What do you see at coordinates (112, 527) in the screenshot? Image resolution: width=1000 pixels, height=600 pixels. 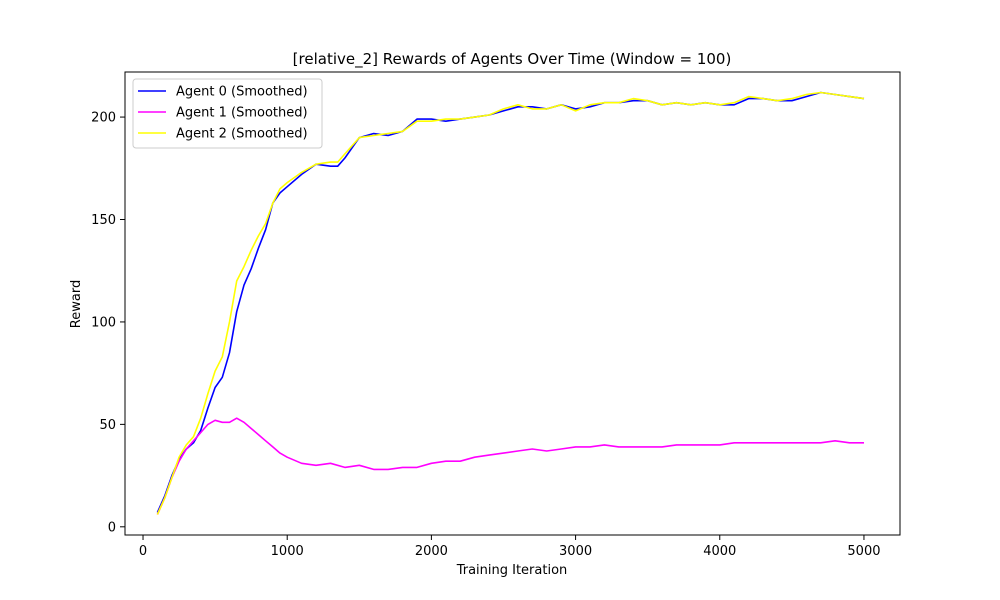 I see `y-tick-label: 0` at bounding box center [112, 527].